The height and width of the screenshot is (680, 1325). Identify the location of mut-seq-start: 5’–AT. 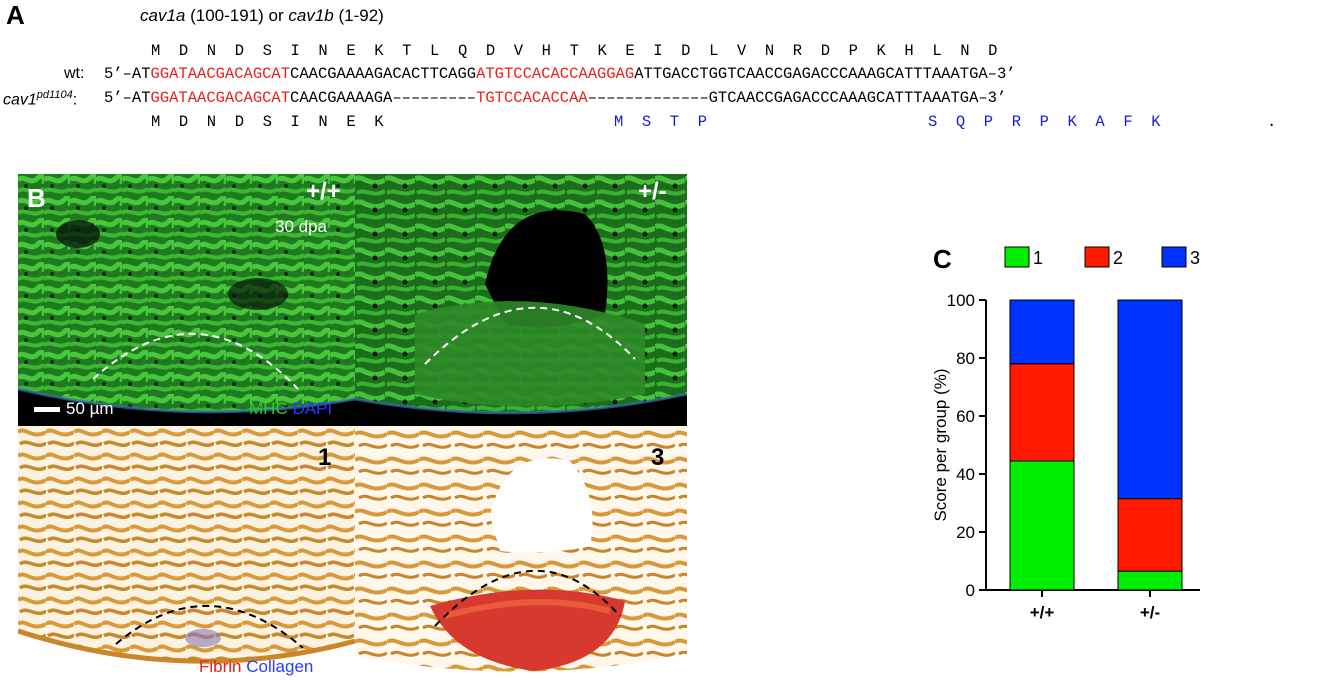
(127, 98).